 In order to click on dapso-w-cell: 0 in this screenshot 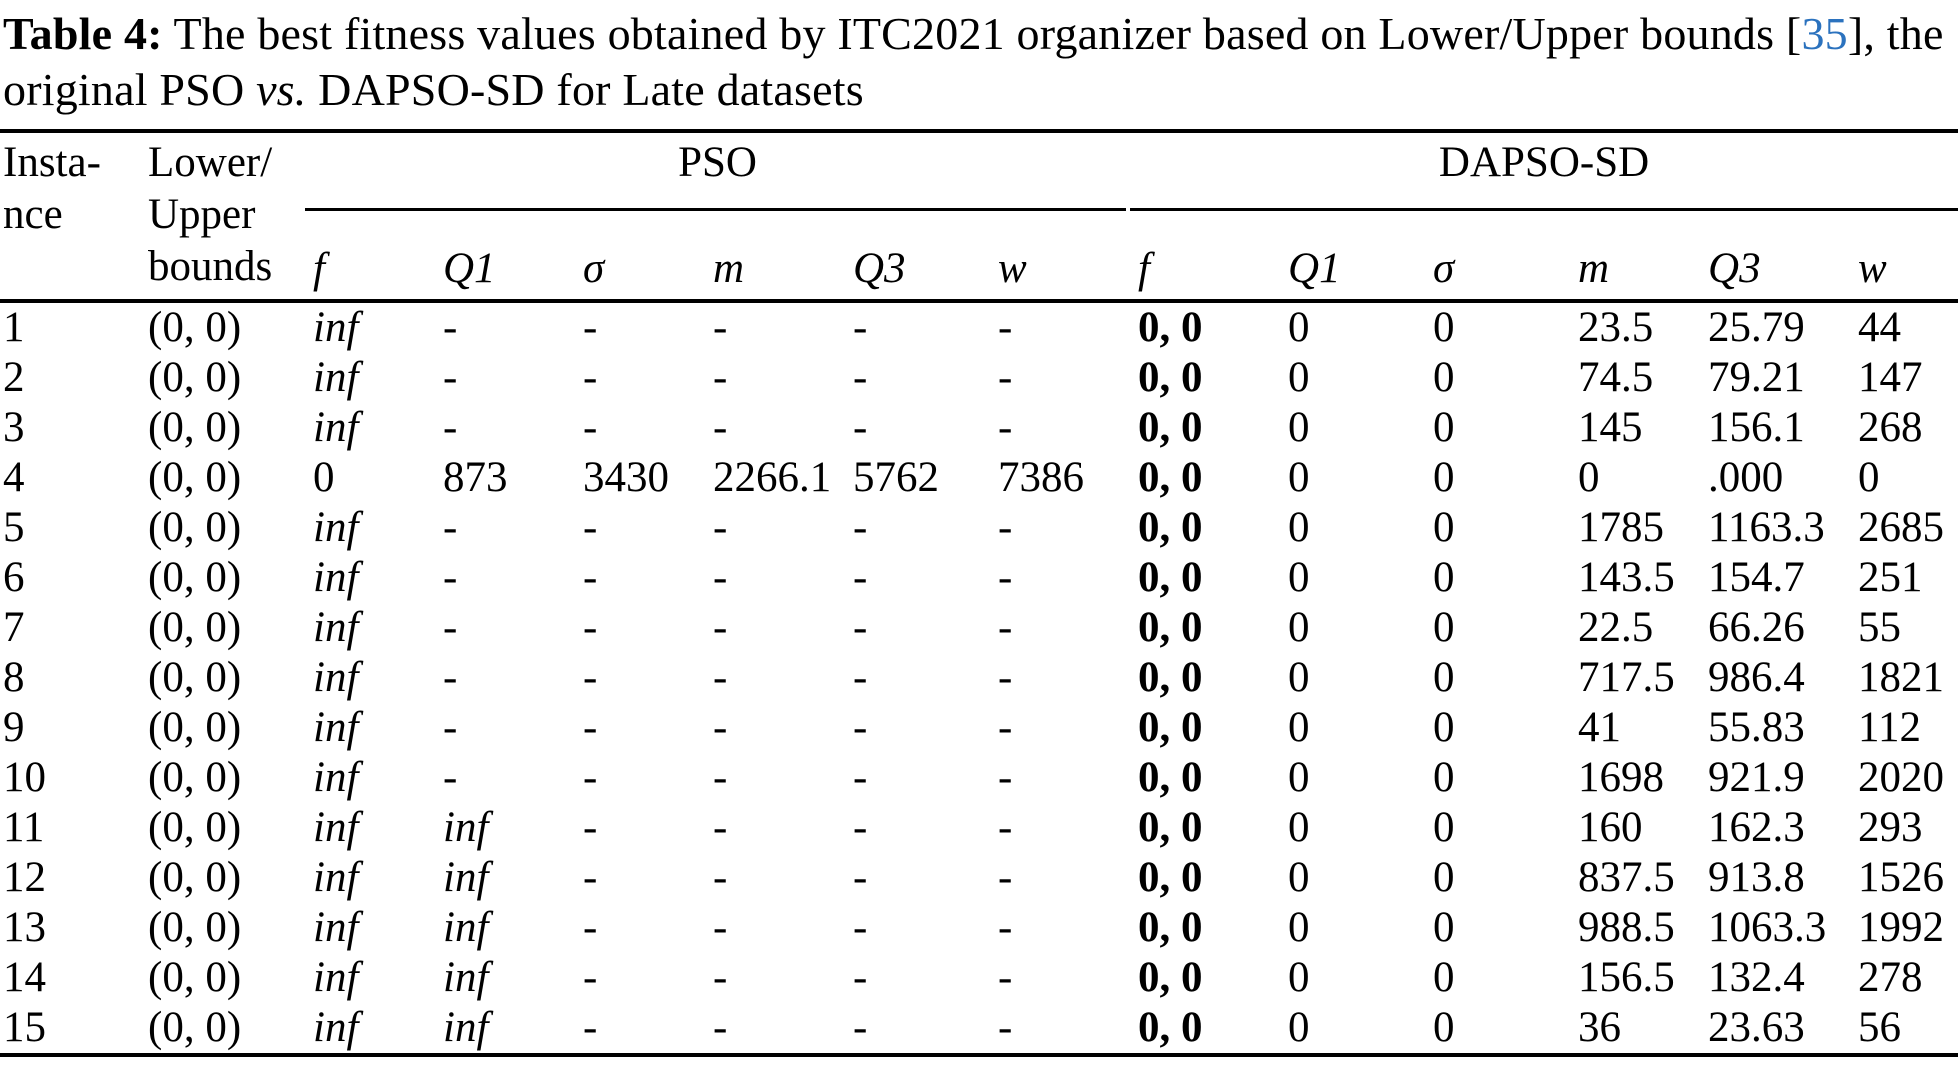, I will do `click(1869, 477)`.